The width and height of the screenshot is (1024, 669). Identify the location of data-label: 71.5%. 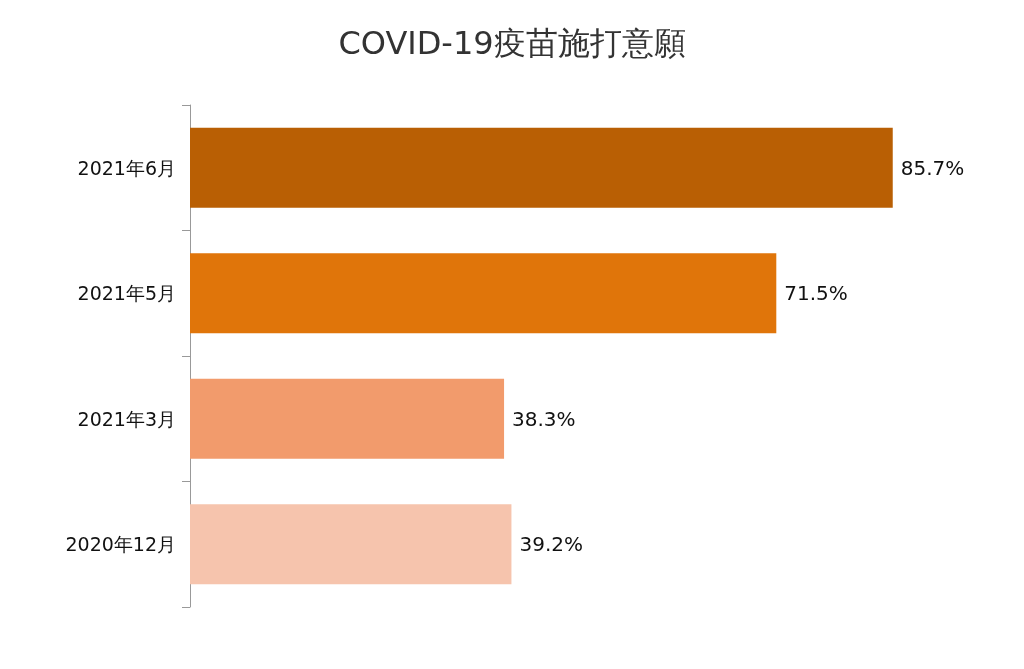
(816, 293).